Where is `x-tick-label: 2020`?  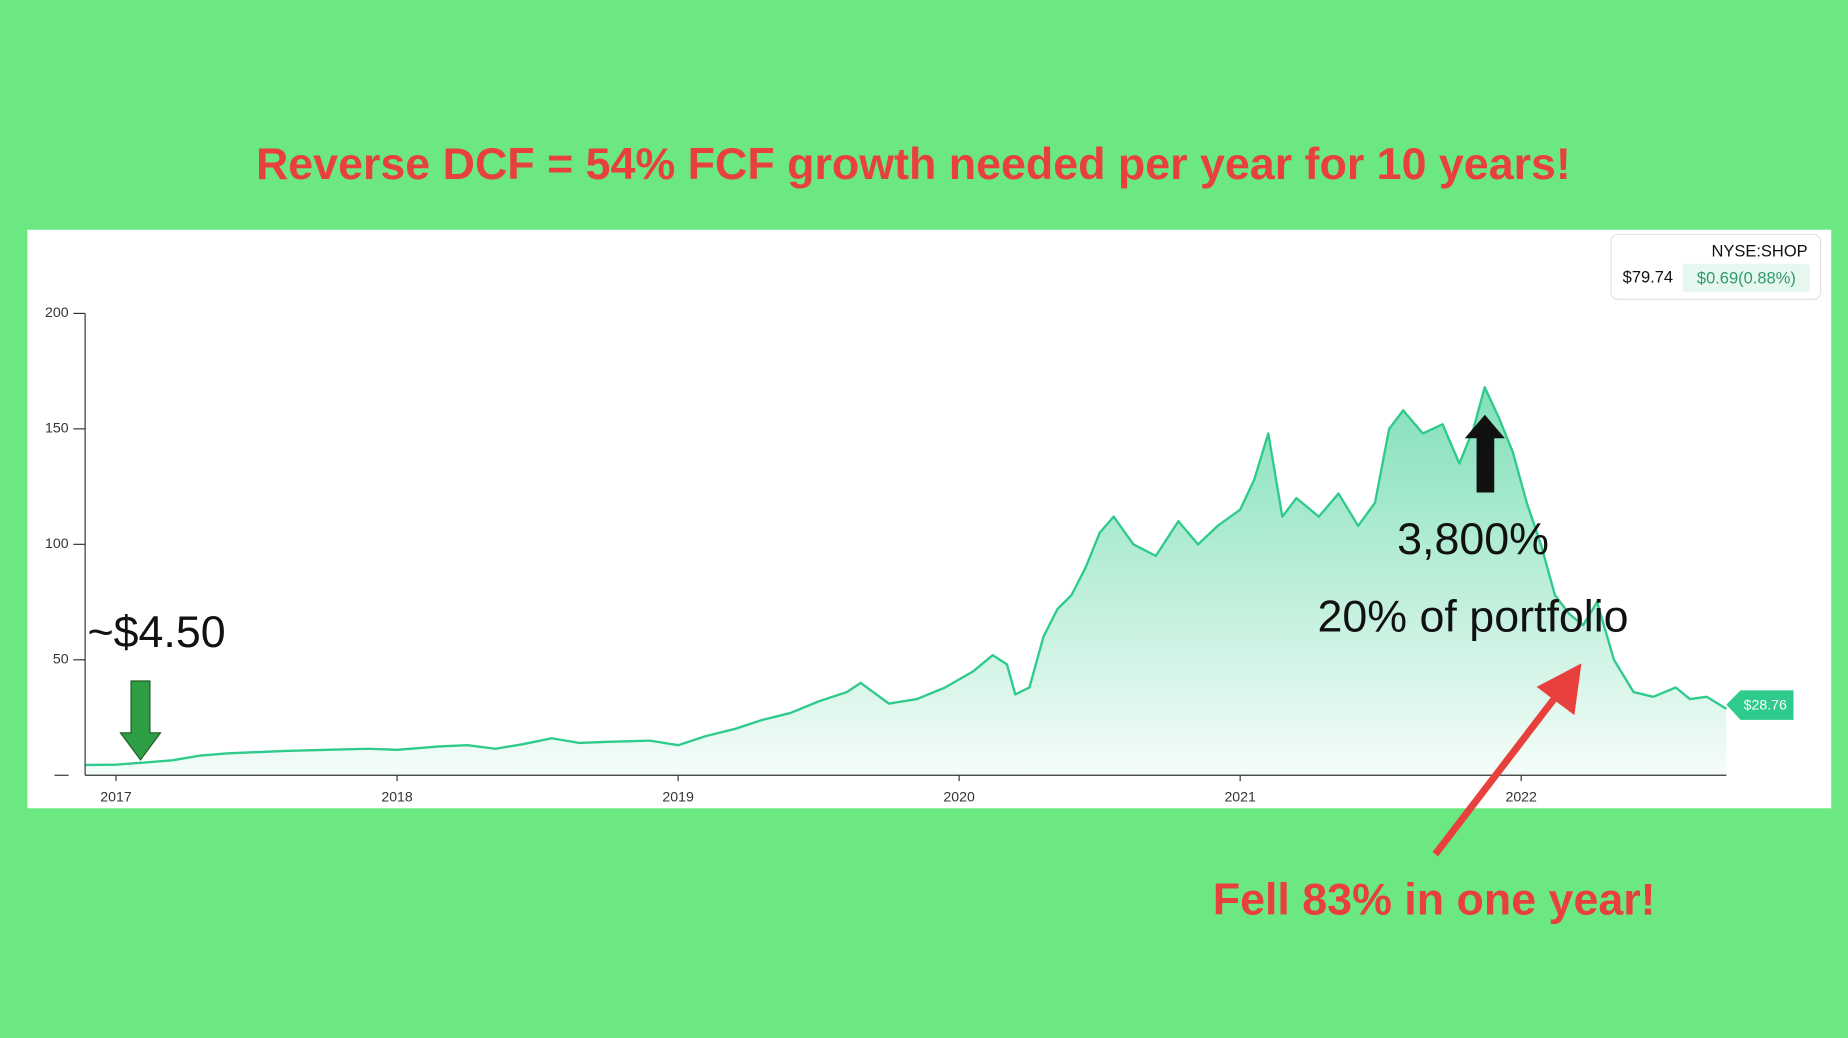
x-tick-label: 2020 is located at coordinates (959, 796).